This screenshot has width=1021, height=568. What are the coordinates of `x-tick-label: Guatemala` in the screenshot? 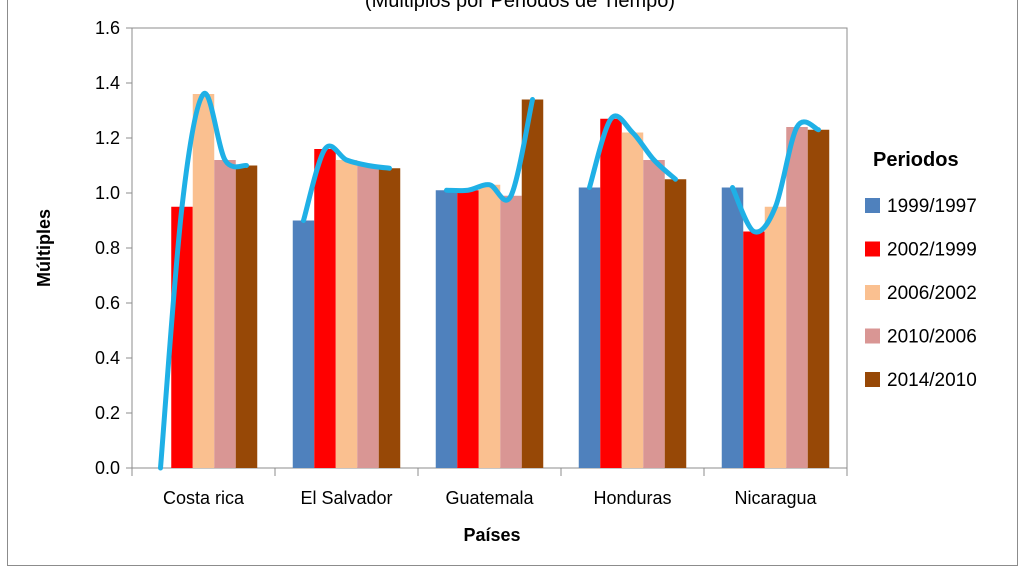 It's located at (489, 498).